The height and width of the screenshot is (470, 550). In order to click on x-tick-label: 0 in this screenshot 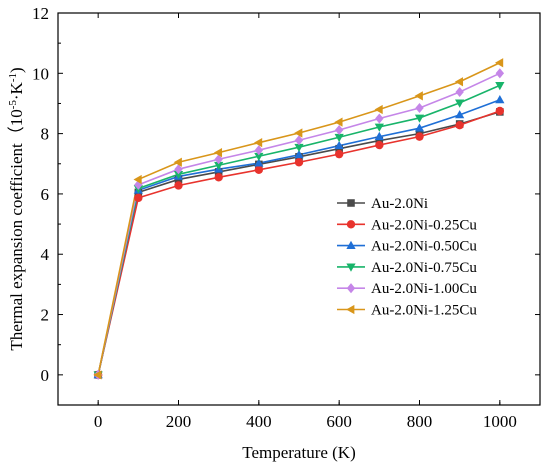, I will do `click(98, 421)`.